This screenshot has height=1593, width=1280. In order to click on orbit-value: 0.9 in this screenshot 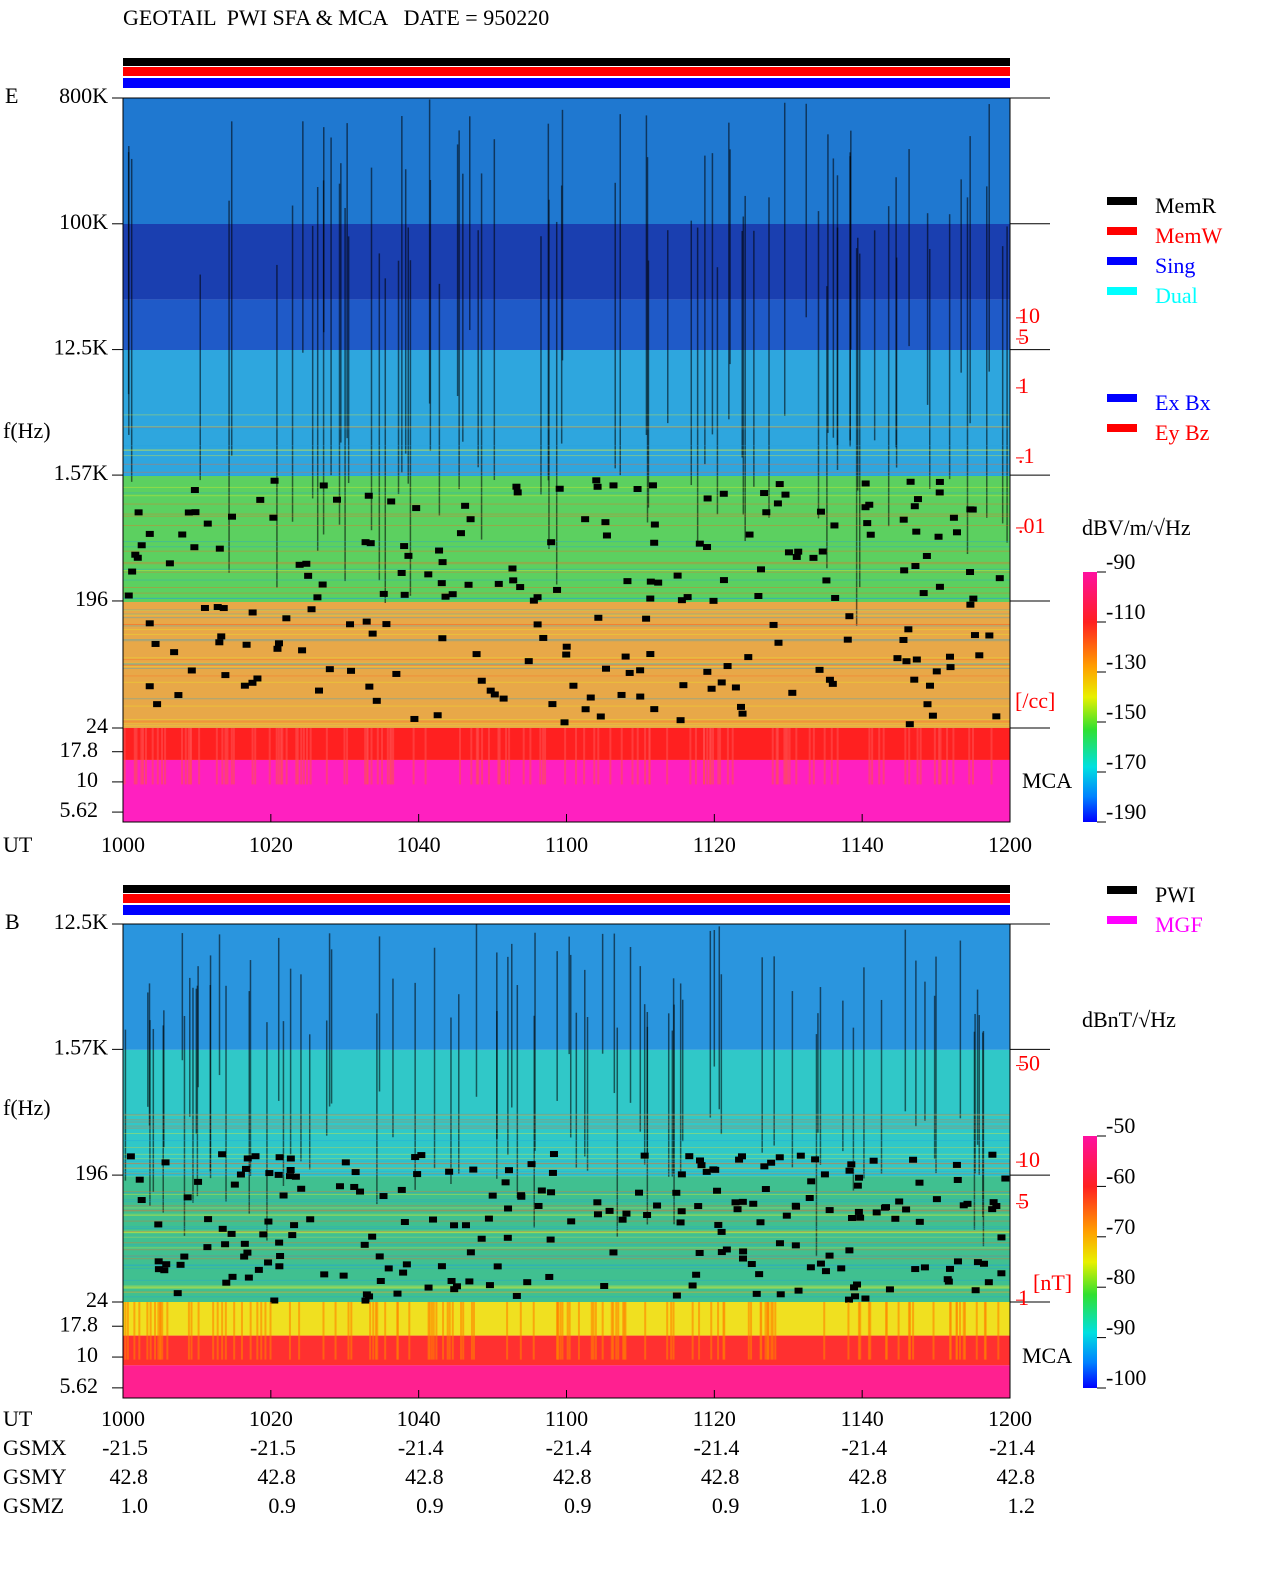, I will do `click(282, 1505)`.